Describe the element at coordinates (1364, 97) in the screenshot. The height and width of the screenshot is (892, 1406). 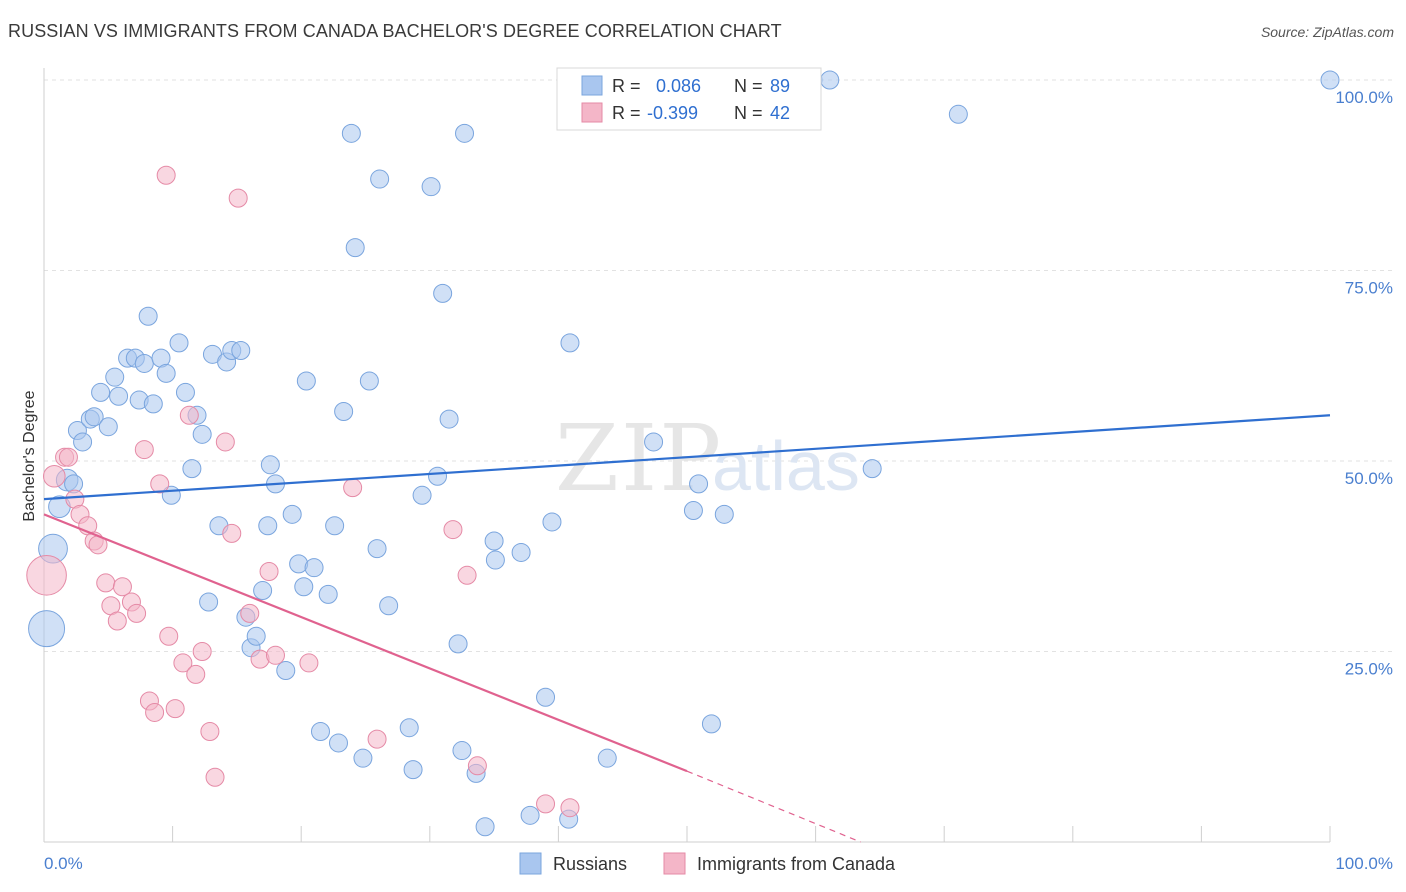
I see `y-tick-label: 100.0%` at that location.